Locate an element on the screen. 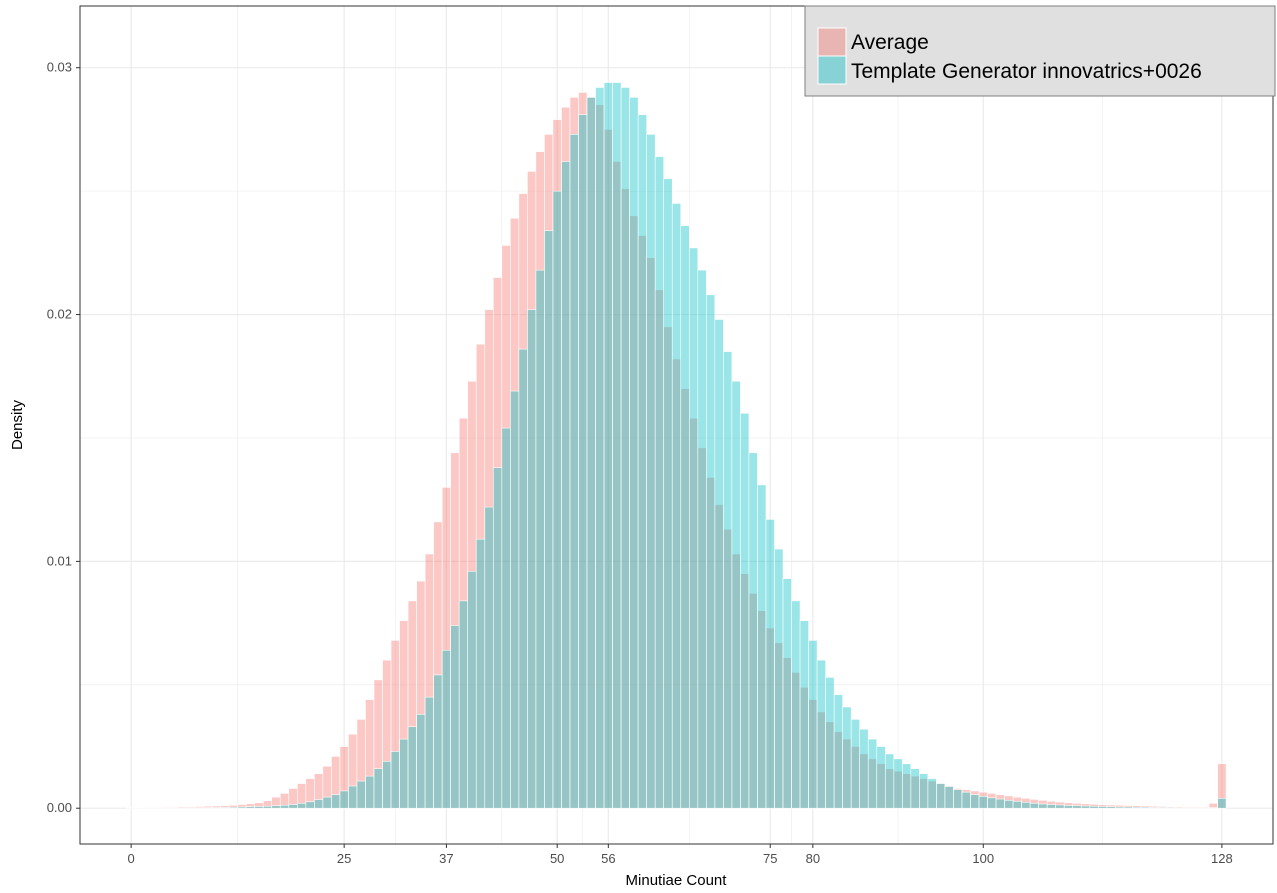 The image size is (1277, 893). y-tick-label: 0.01 is located at coordinates (59, 560).